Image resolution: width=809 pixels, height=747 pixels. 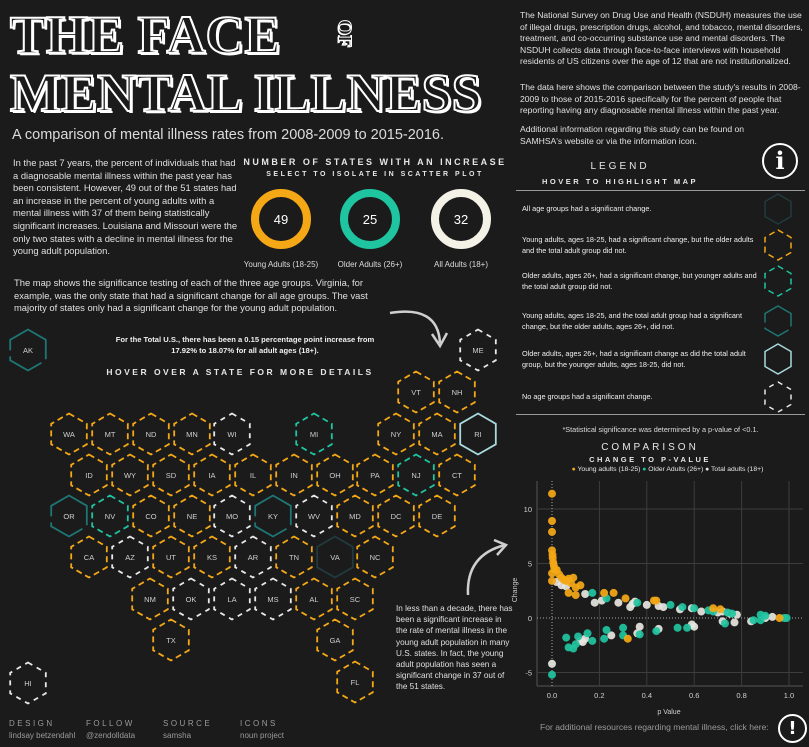 What do you see at coordinates (273, 516) in the screenshot?
I see `state-hex-ky: KY` at bounding box center [273, 516].